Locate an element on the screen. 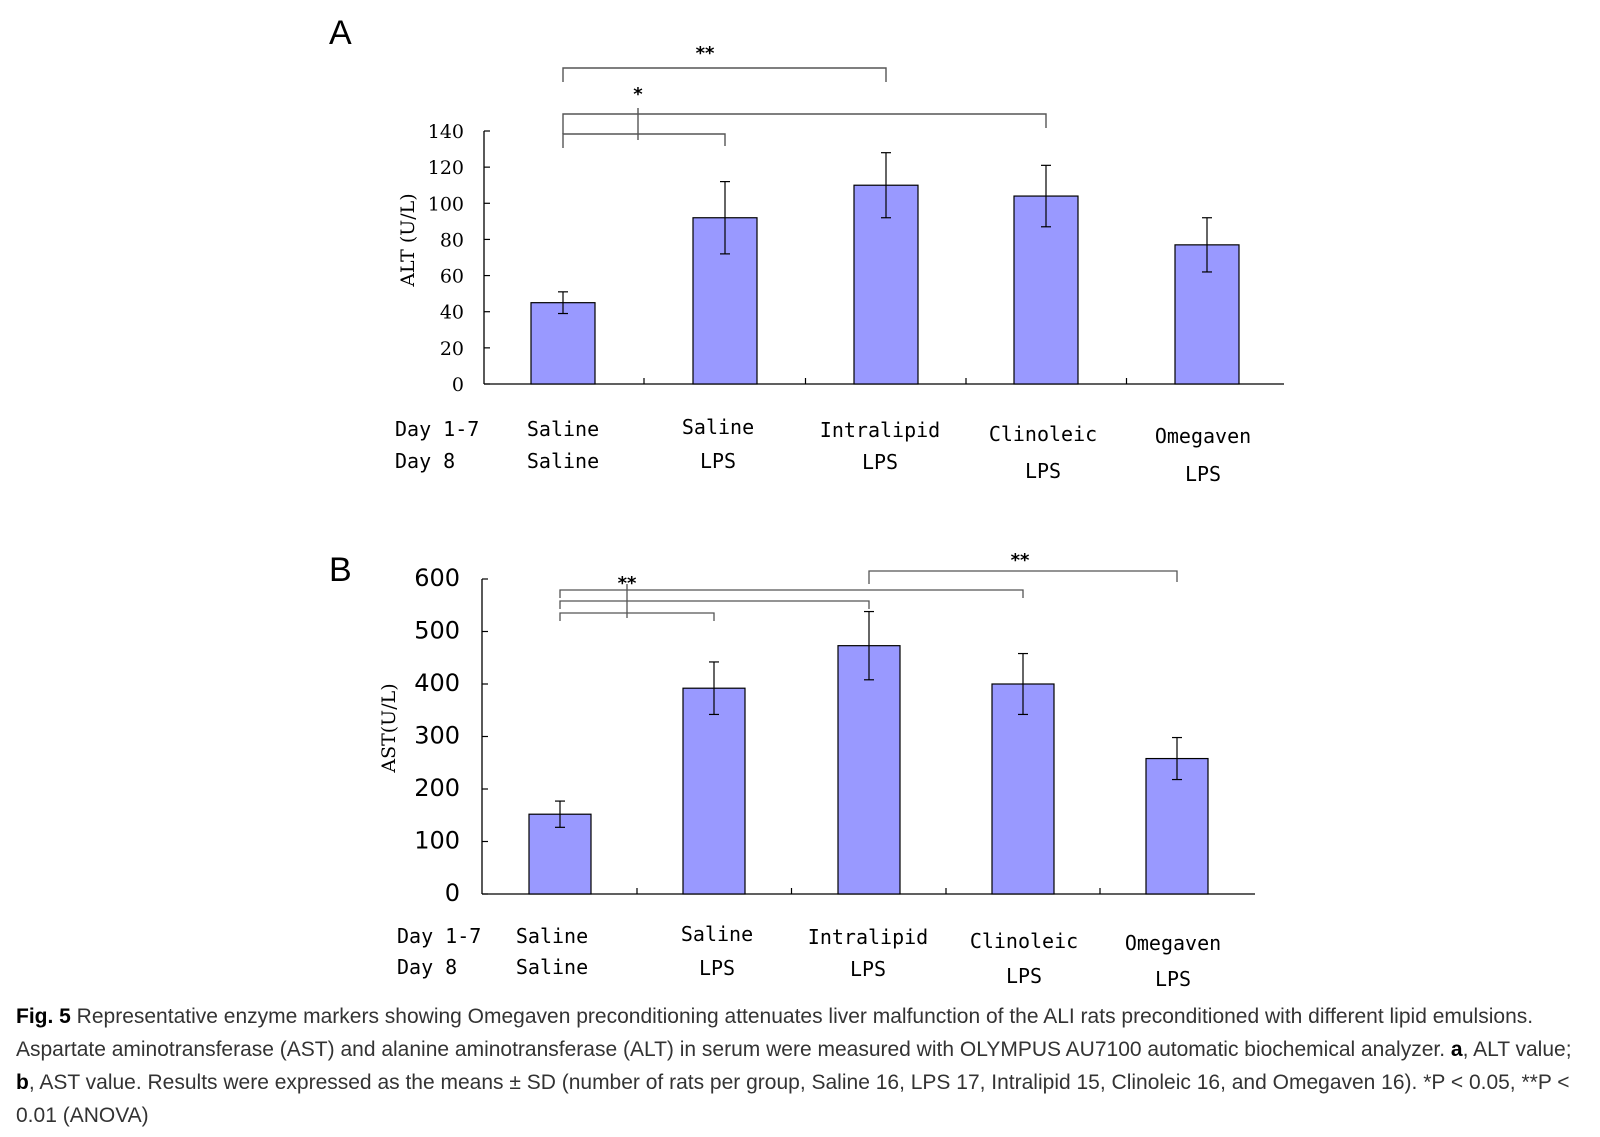  panel-b-letter: B is located at coordinates (340, 570).